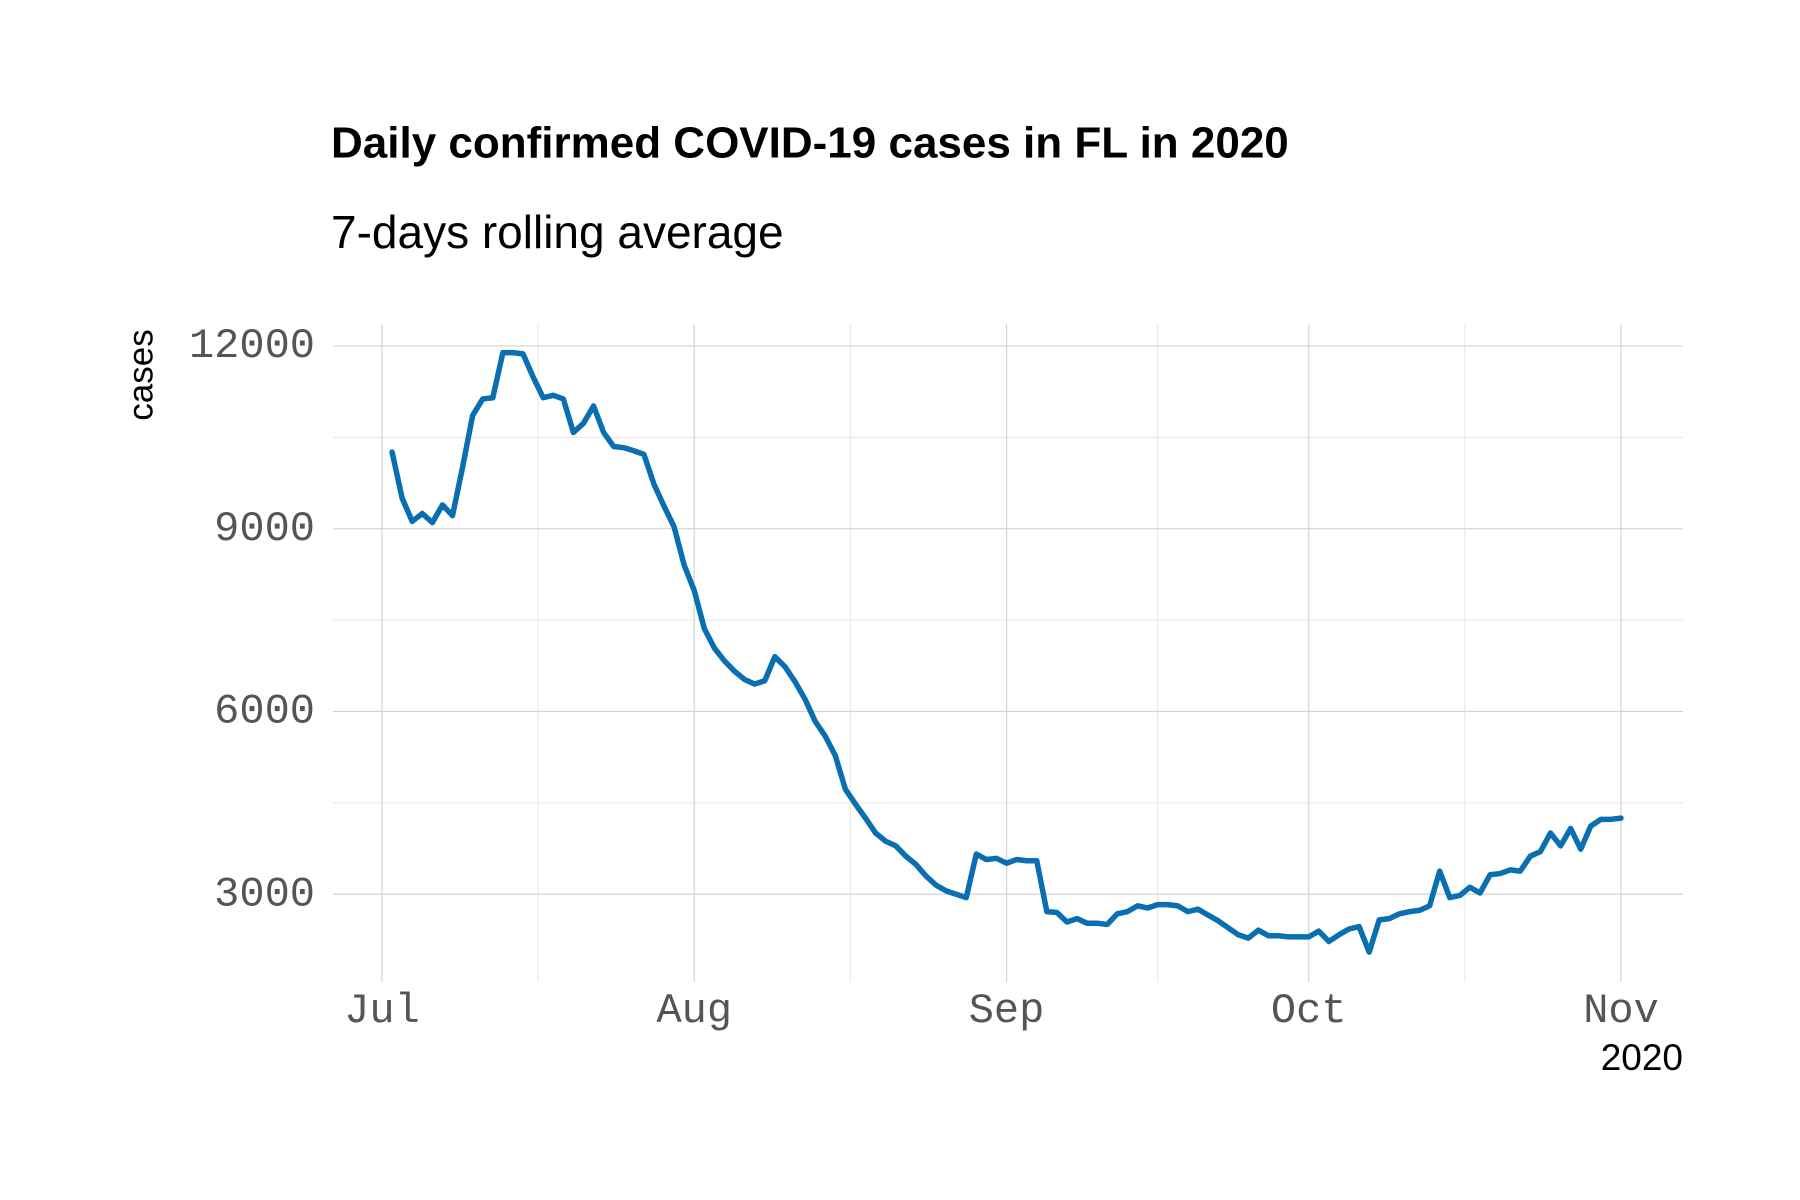  What do you see at coordinates (1007, 1011) in the screenshot?
I see `x-tick-label: Sep` at bounding box center [1007, 1011].